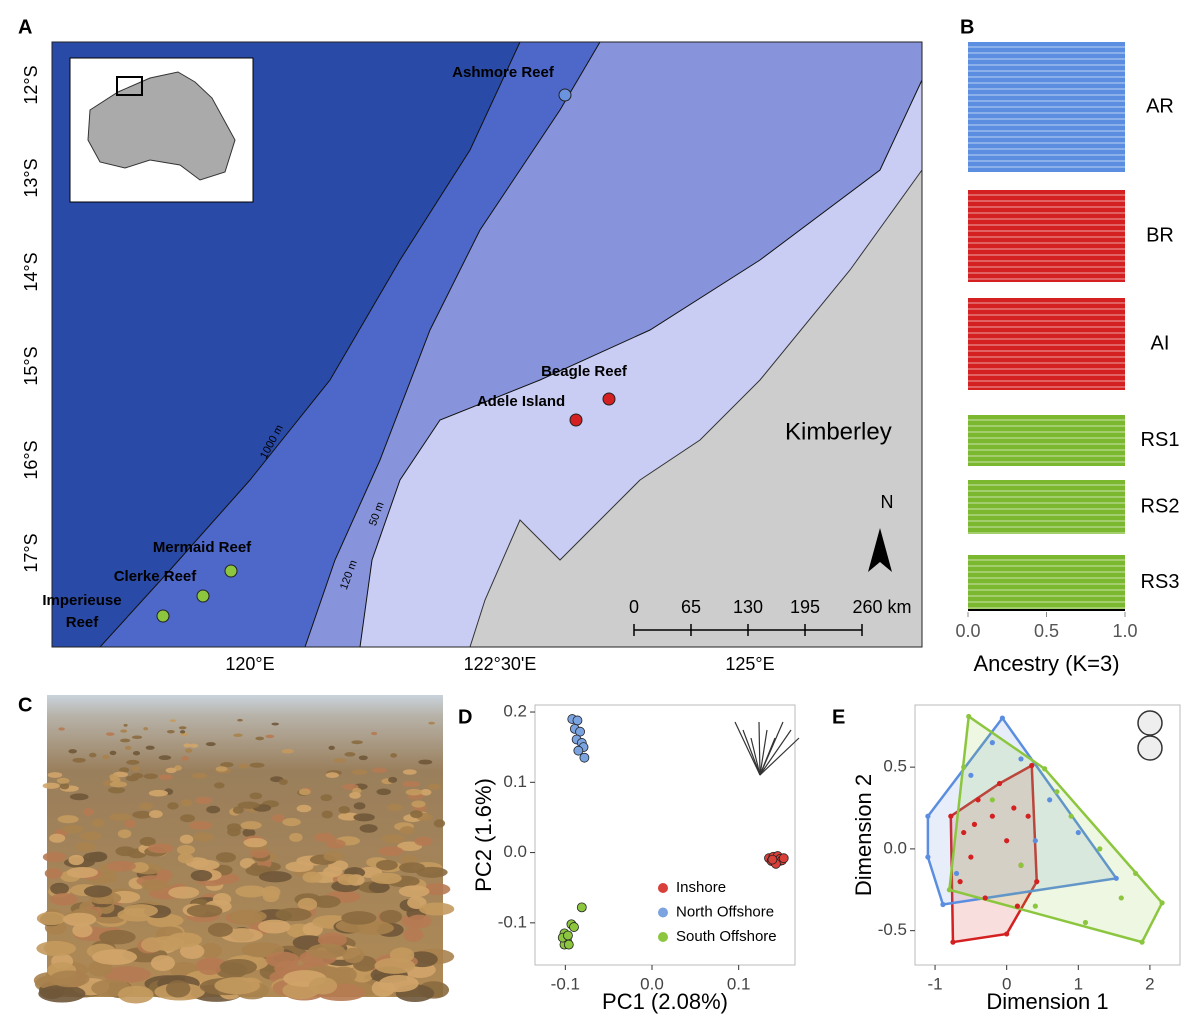 The height and width of the screenshot is (1031, 1200). I want to click on x-axis-title: PC1 (2.08%), so click(665, 1001).